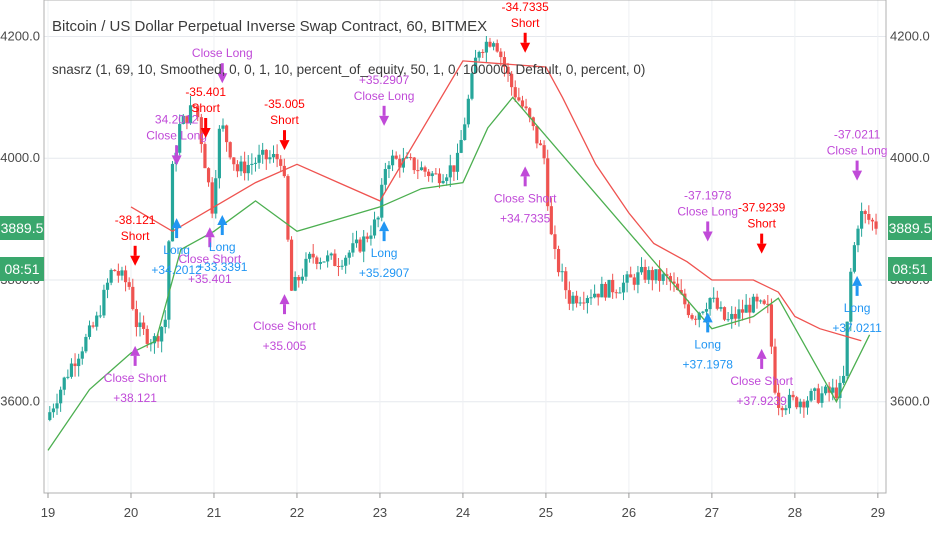  Describe the element at coordinates (707, 317) in the screenshot. I see `arrow-up-icon` at that location.